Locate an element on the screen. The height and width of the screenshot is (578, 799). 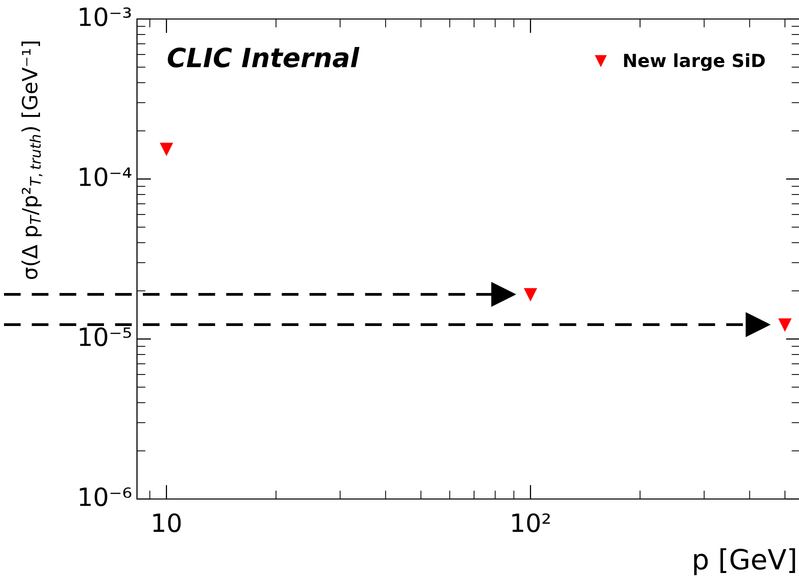
legend-label: New large SiD is located at coordinates (694, 62).